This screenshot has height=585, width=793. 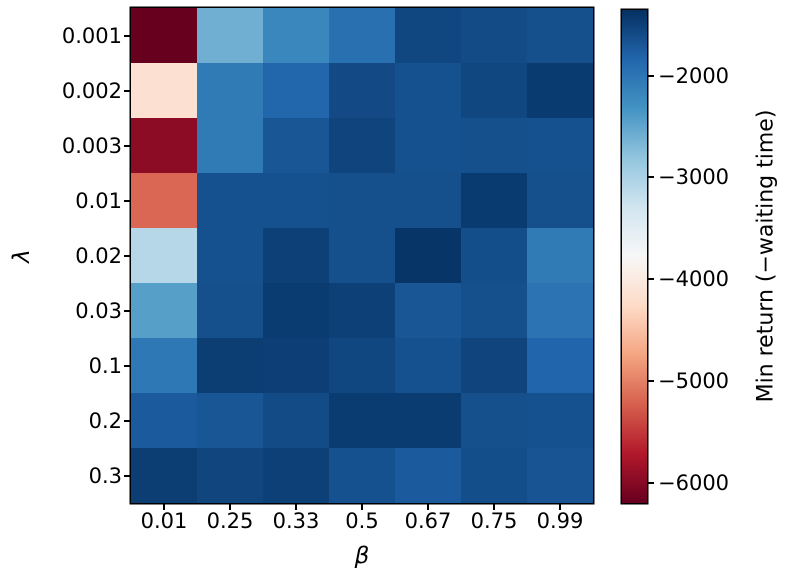 What do you see at coordinates (694, 177) in the screenshot?
I see `colorbar-tick-label: −3000` at bounding box center [694, 177].